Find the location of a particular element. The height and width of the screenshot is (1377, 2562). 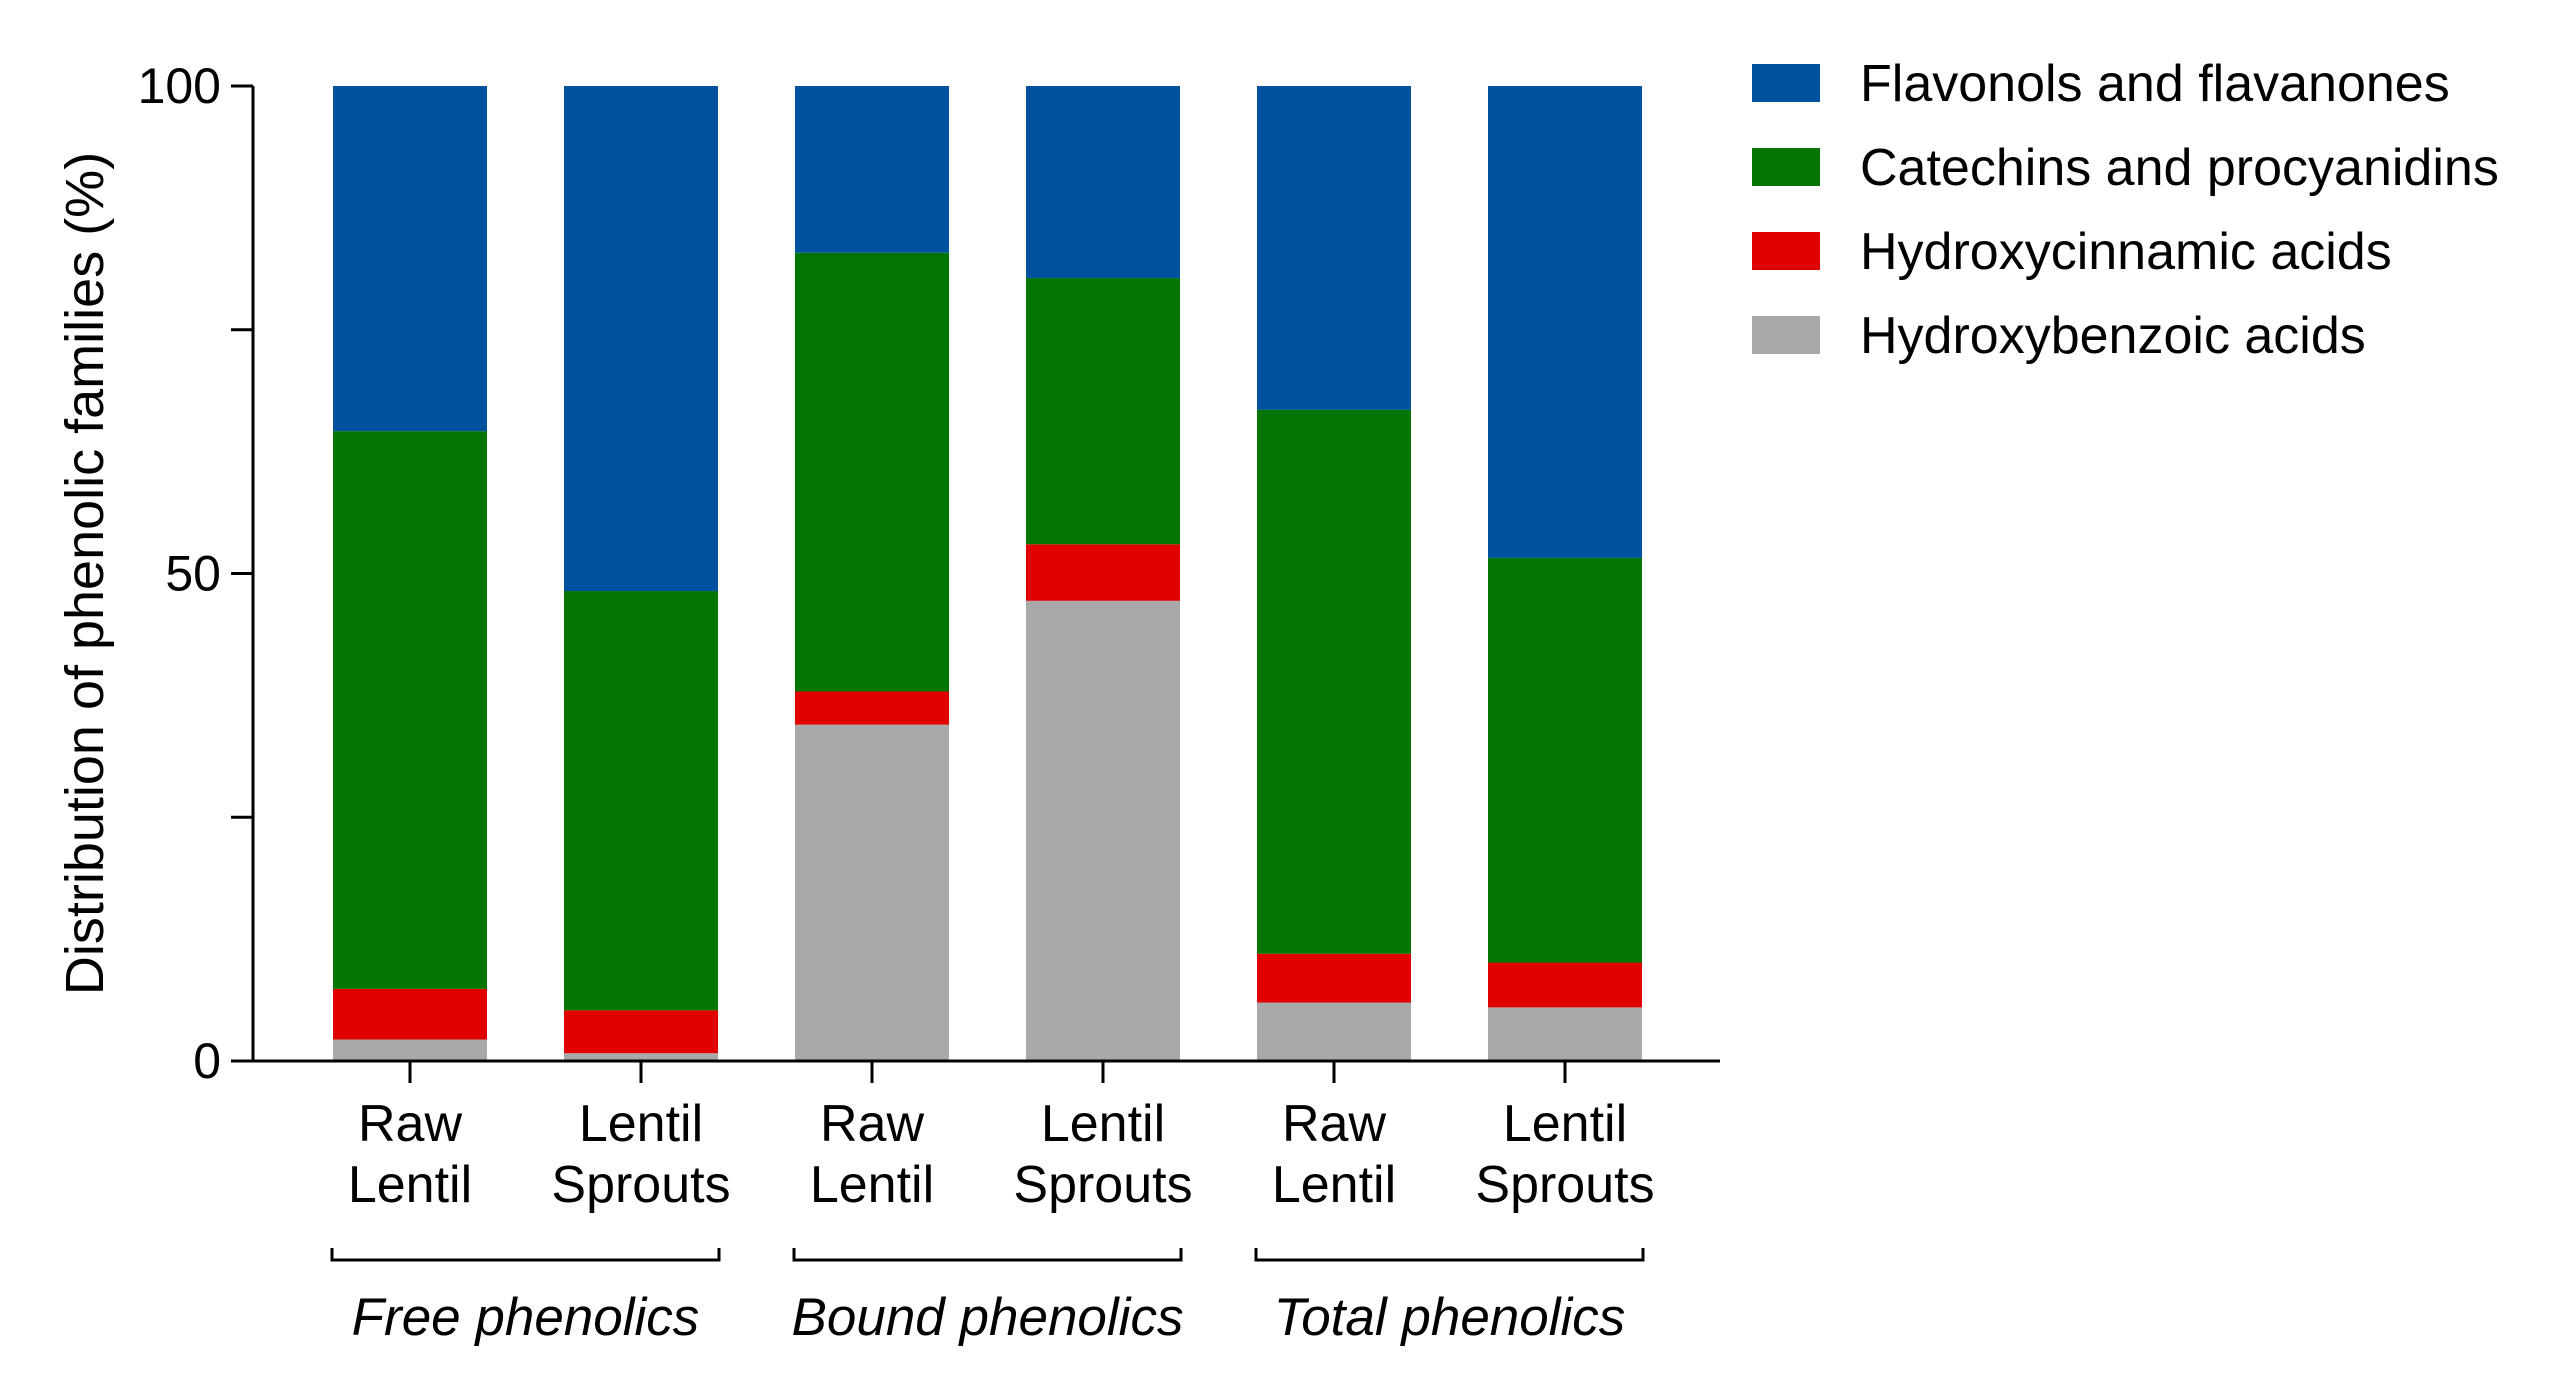

legend-label: Hydroxybenzoic acids is located at coordinates (2113, 336).